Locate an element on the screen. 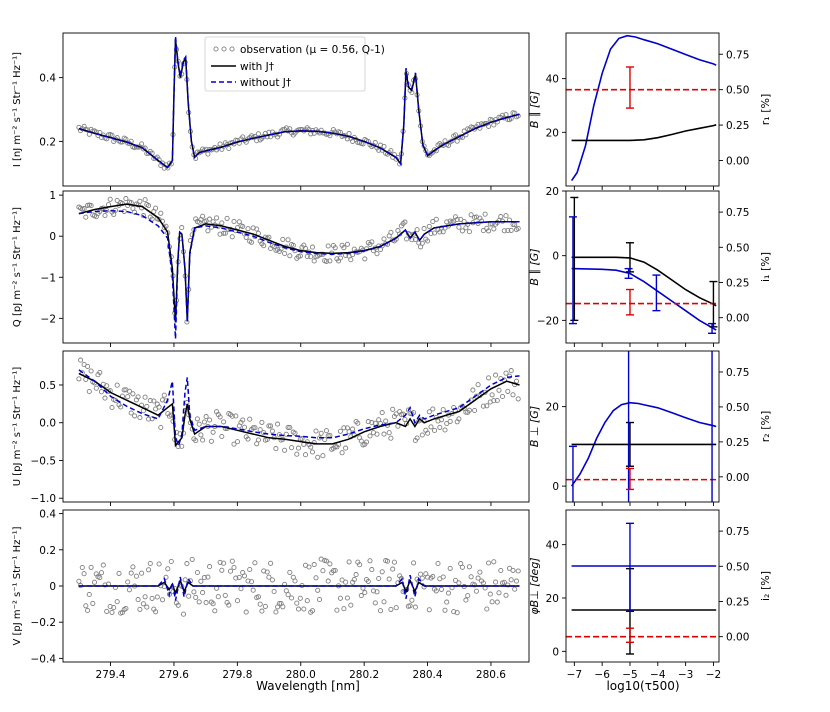  y-axis-label: φB⊥ [deg] is located at coordinates (534, 585).